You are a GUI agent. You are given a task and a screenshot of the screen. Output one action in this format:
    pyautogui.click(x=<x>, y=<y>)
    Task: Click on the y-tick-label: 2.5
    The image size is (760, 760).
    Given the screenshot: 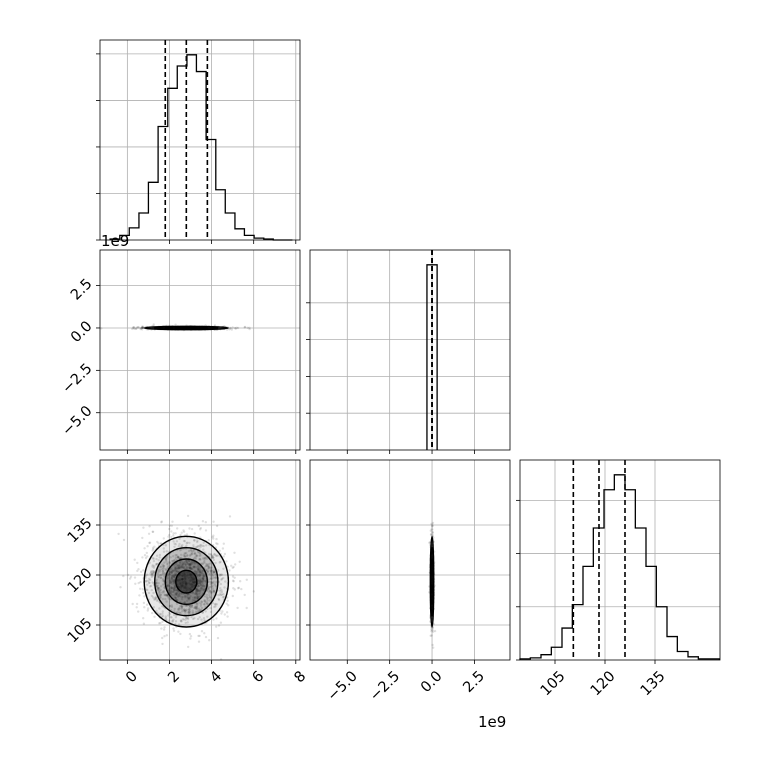 What is the action you would take?
    pyautogui.click(x=82, y=290)
    